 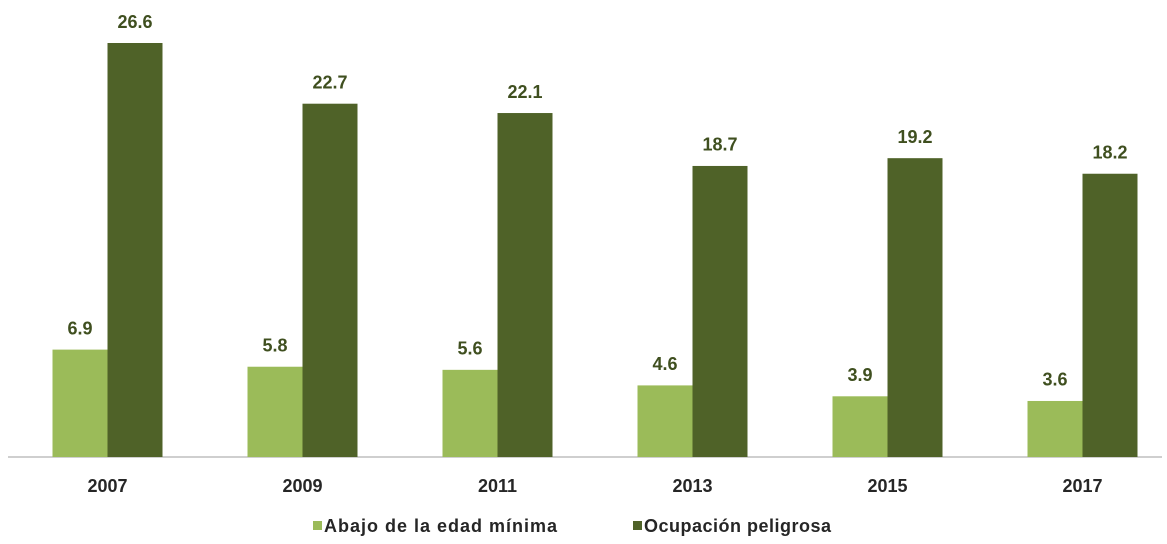 I want to click on x-tick-label: 2015, so click(x=887, y=486).